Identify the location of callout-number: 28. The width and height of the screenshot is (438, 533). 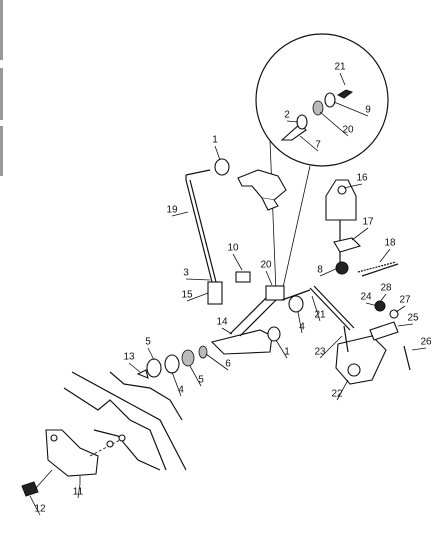
(386, 288).